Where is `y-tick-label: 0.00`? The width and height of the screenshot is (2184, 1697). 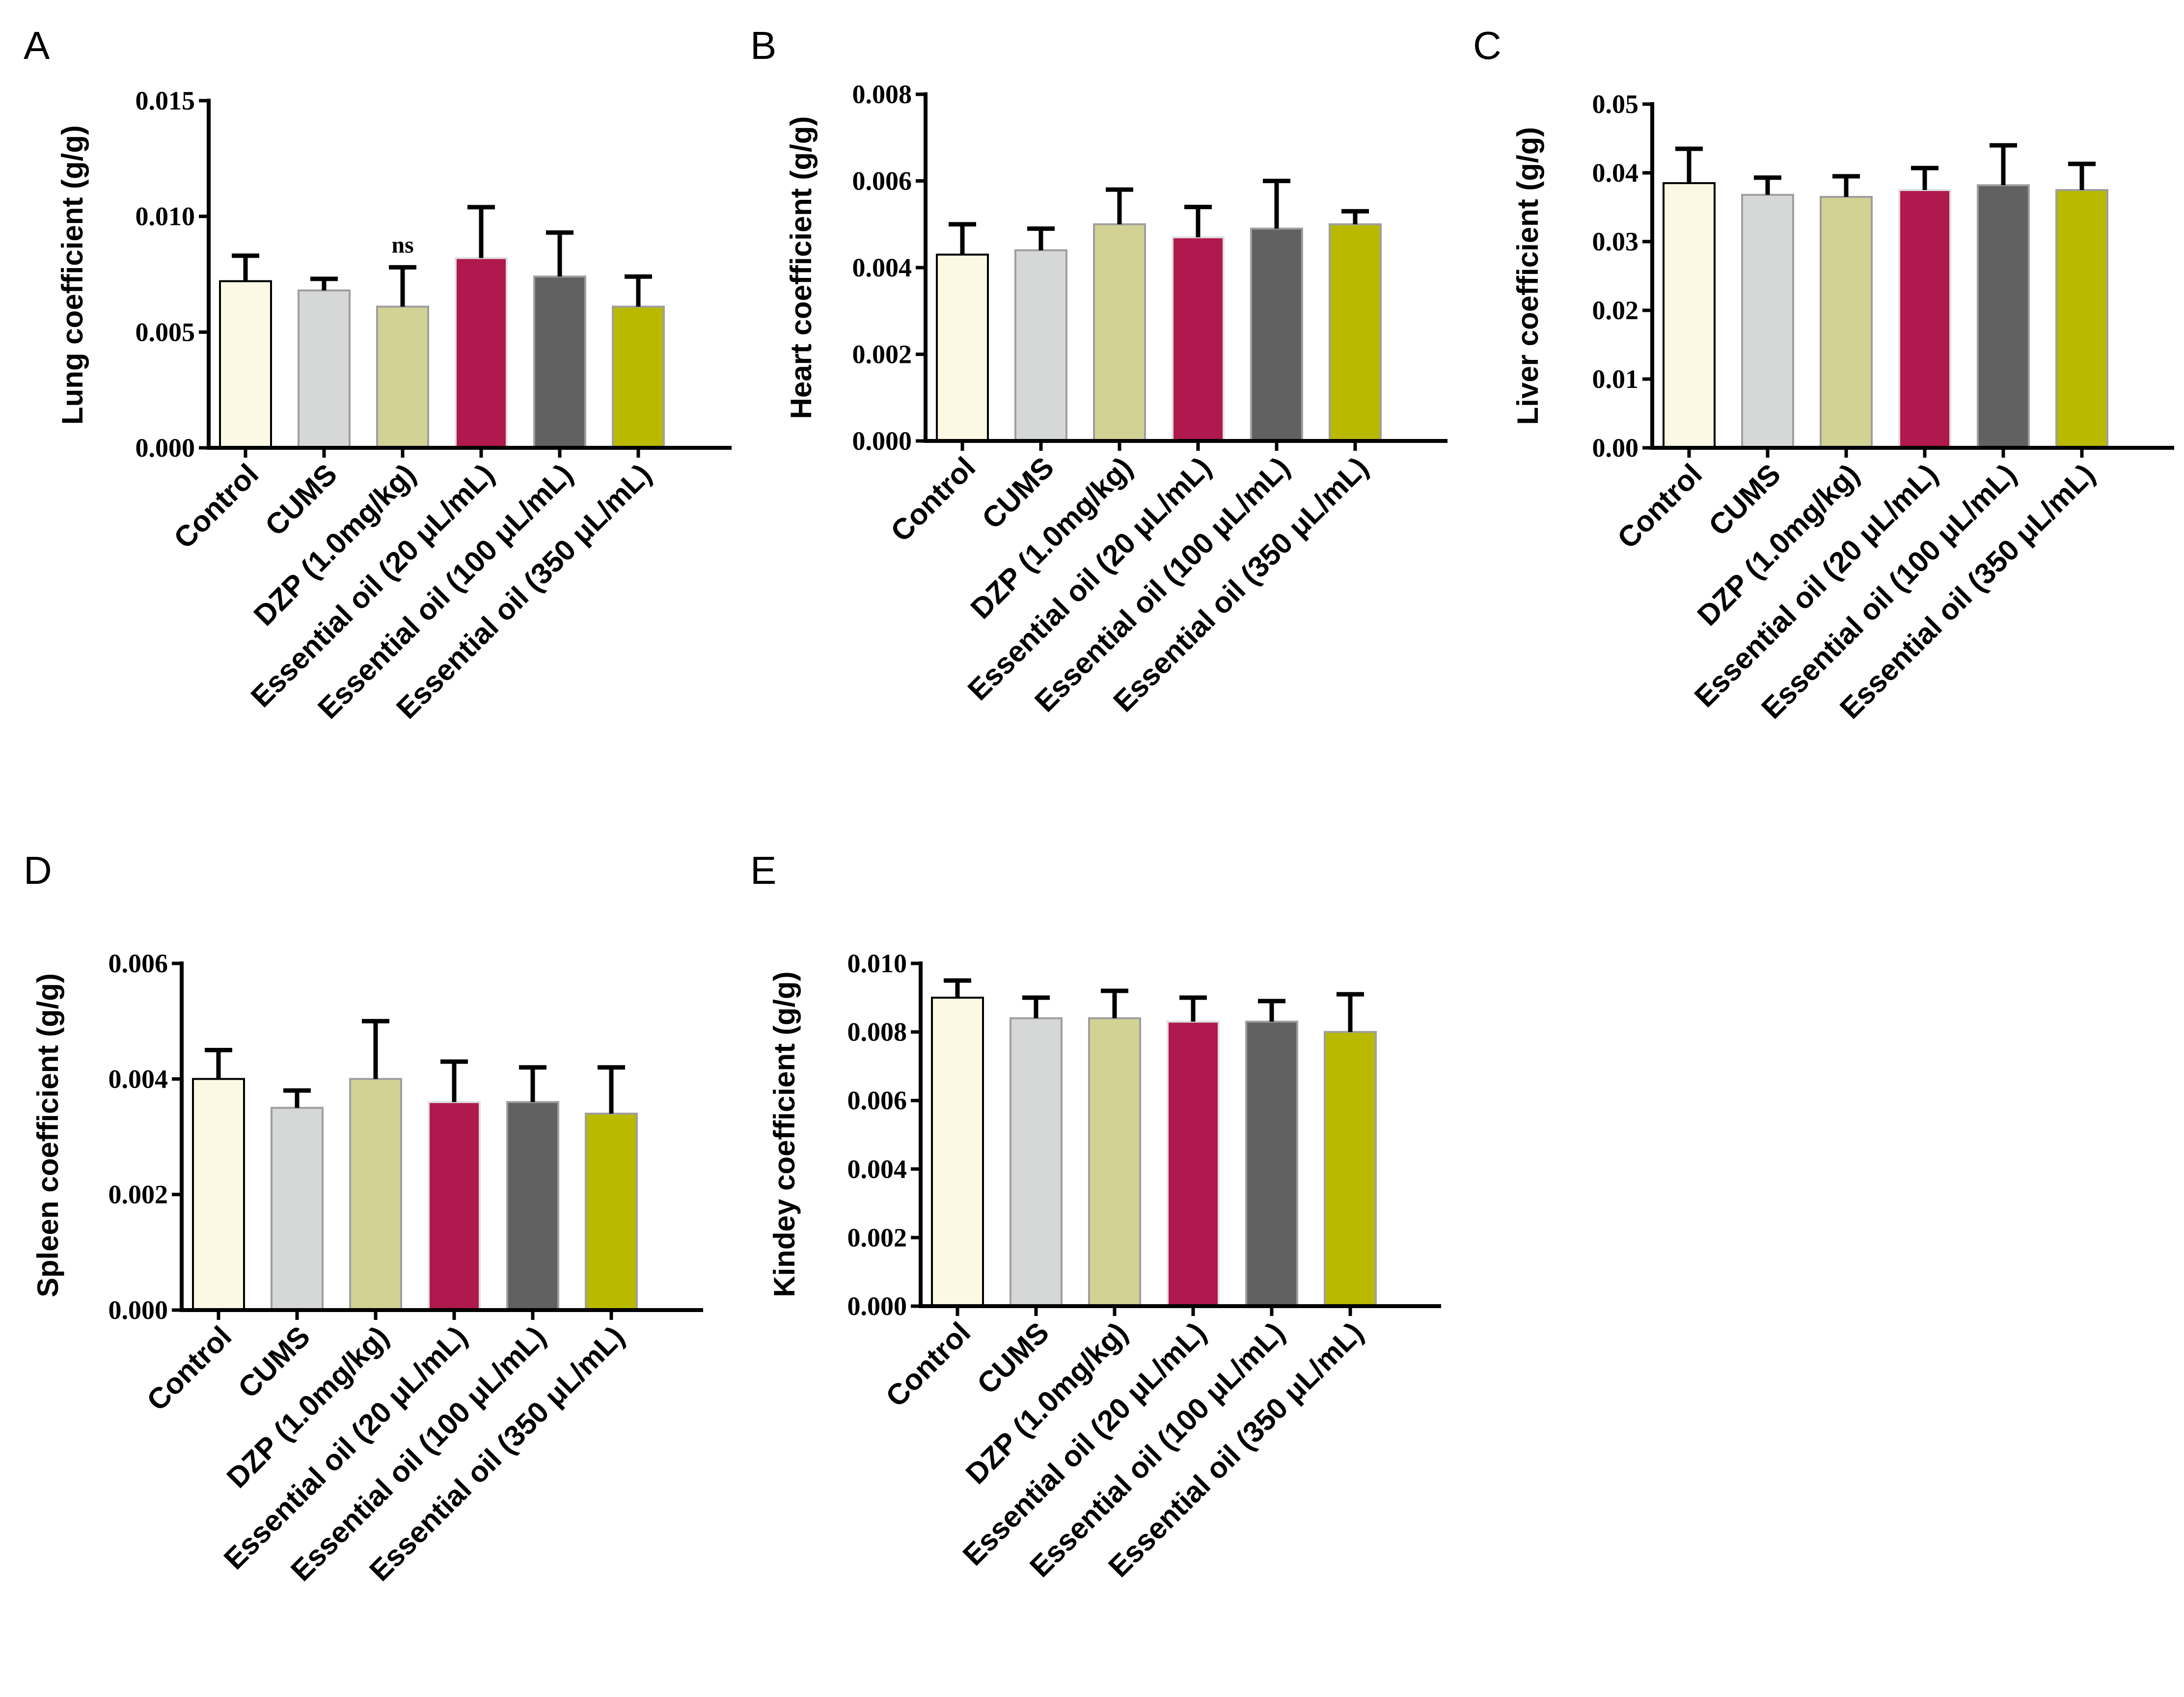 y-tick-label: 0.00 is located at coordinates (1615, 448).